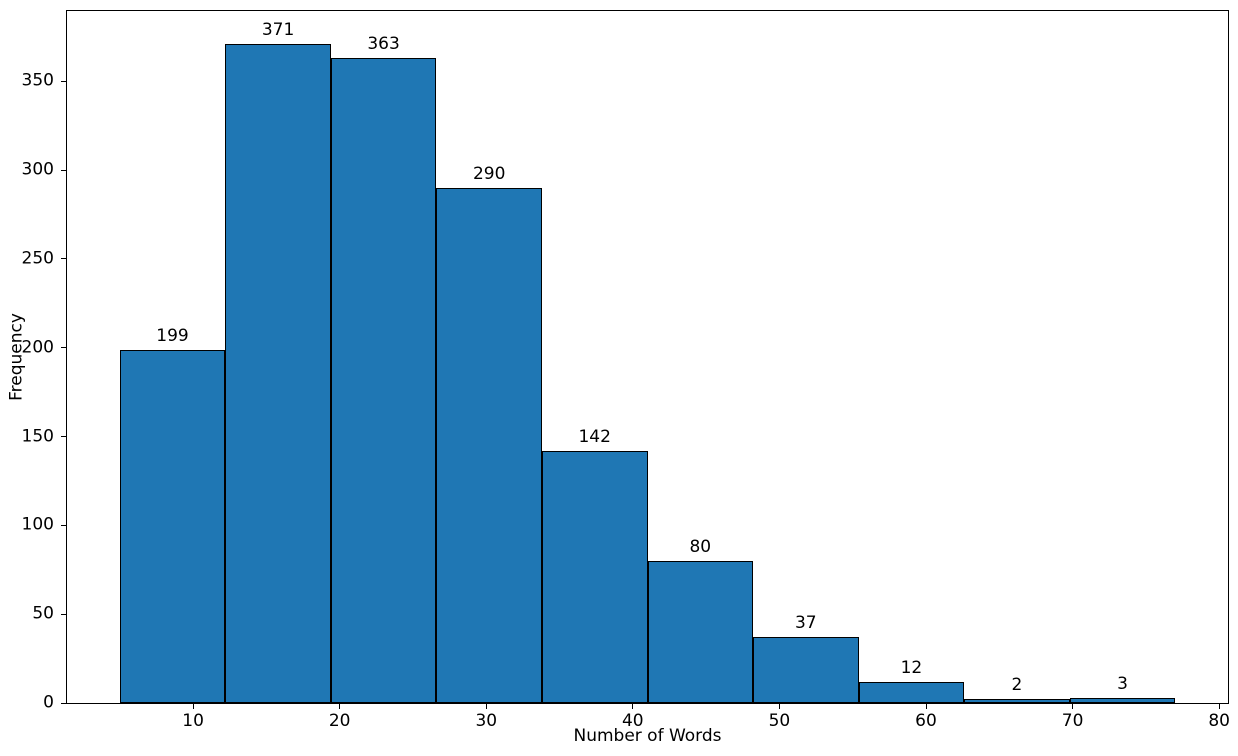  I want to click on x-tick-label: 50, so click(779, 721).